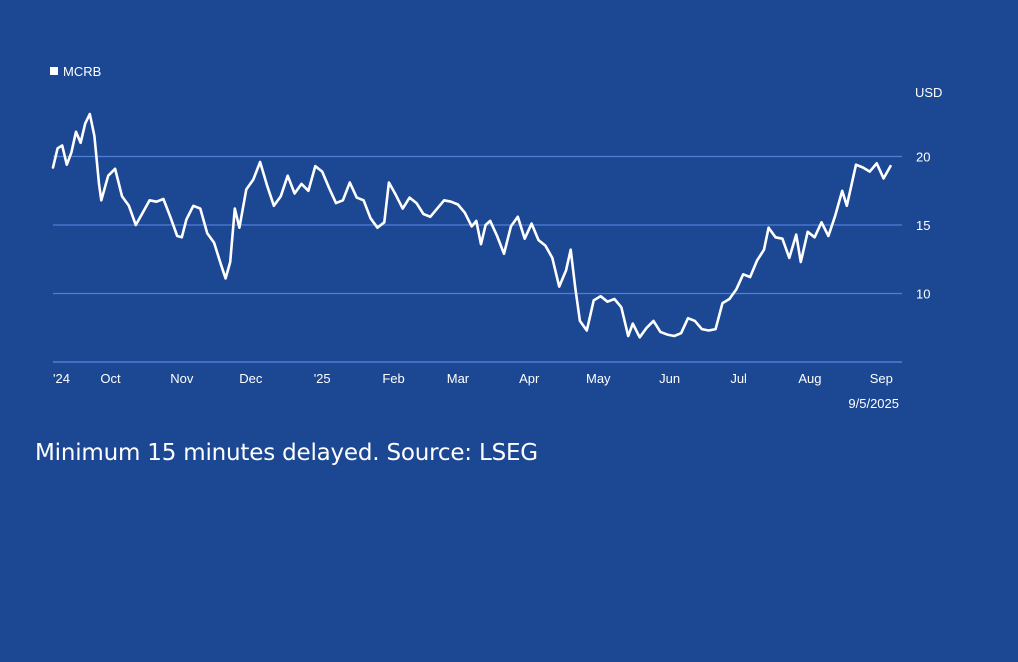 This screenshot has width=1018, height=662. Describe the element at coordinates (458, 378) in the screenshot. I see `x-tick-label: Mar` at that location.